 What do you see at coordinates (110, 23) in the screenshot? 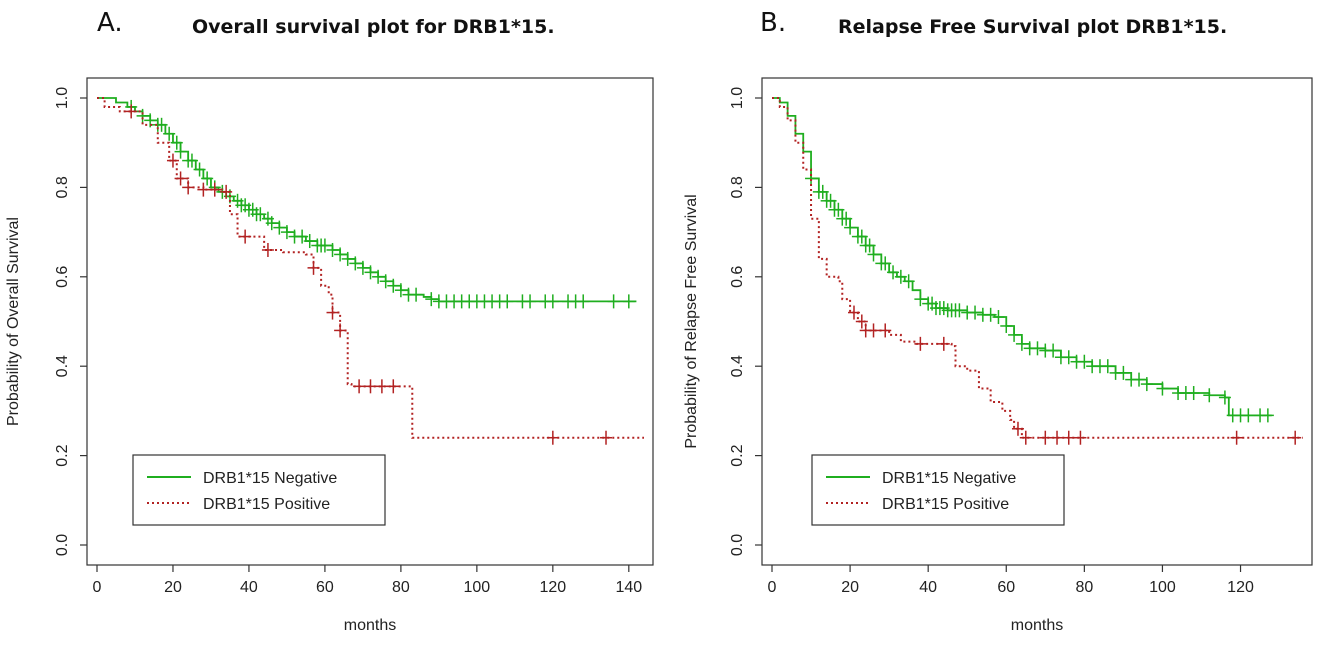
I see `panel-letter: A.` at bounding box center [110, 23].